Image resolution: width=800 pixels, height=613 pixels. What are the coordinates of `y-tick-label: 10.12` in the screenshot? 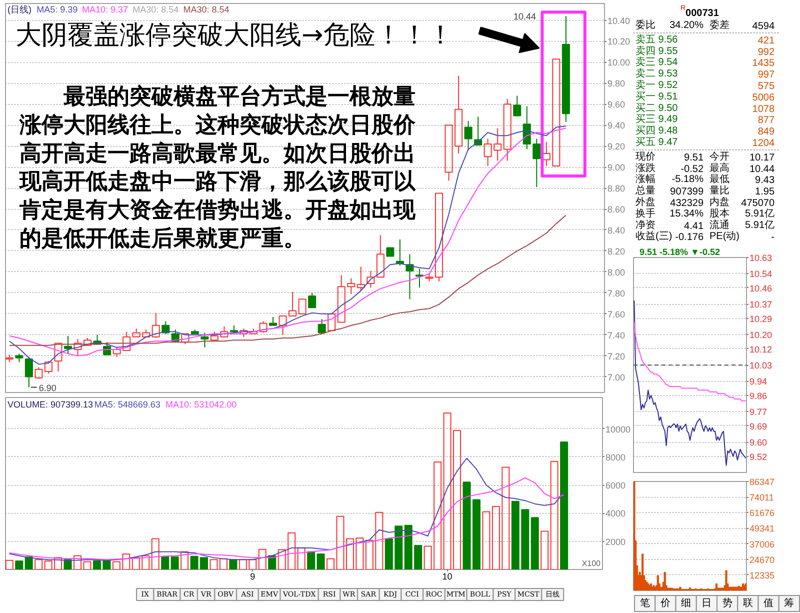 It's located at (761, 349).